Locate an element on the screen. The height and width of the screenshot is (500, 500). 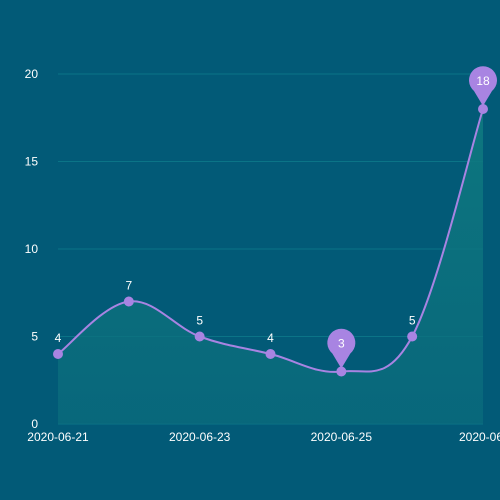
y-axis-labels: 0 5 10 15 20 is located at coordinates (32, 249).